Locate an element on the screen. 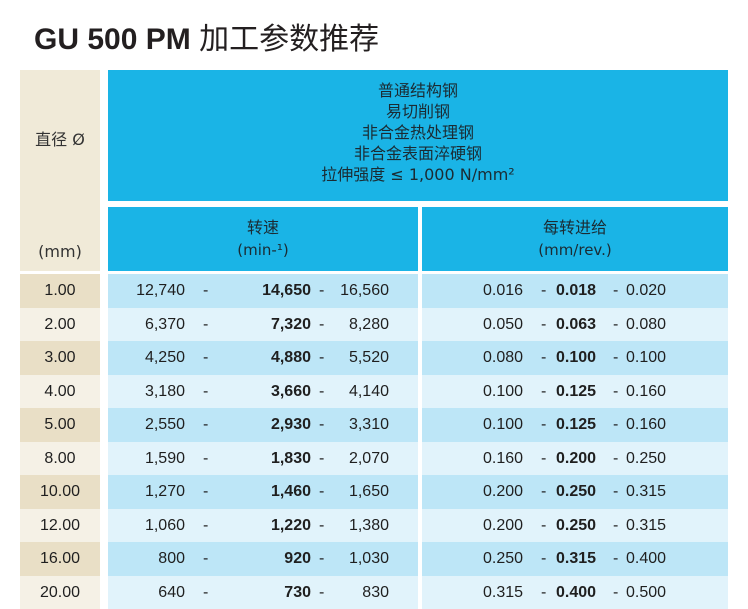  speed-min: 1,590 is located at coordinates (165, 459).